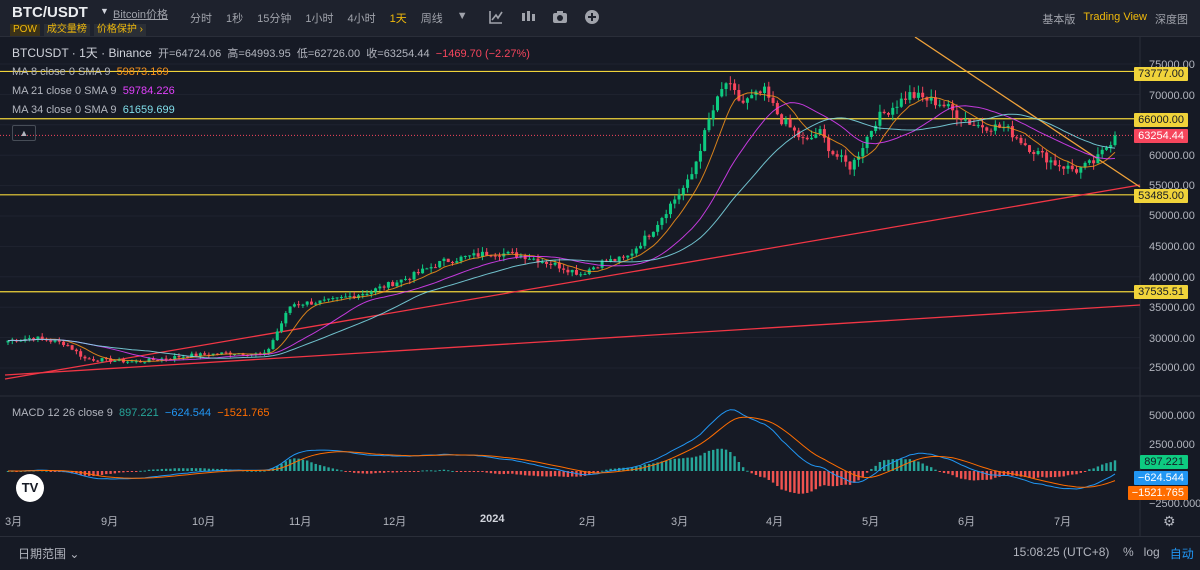  I want to click on tag-price-protection: 价格保护 ›, so click(119, 30).